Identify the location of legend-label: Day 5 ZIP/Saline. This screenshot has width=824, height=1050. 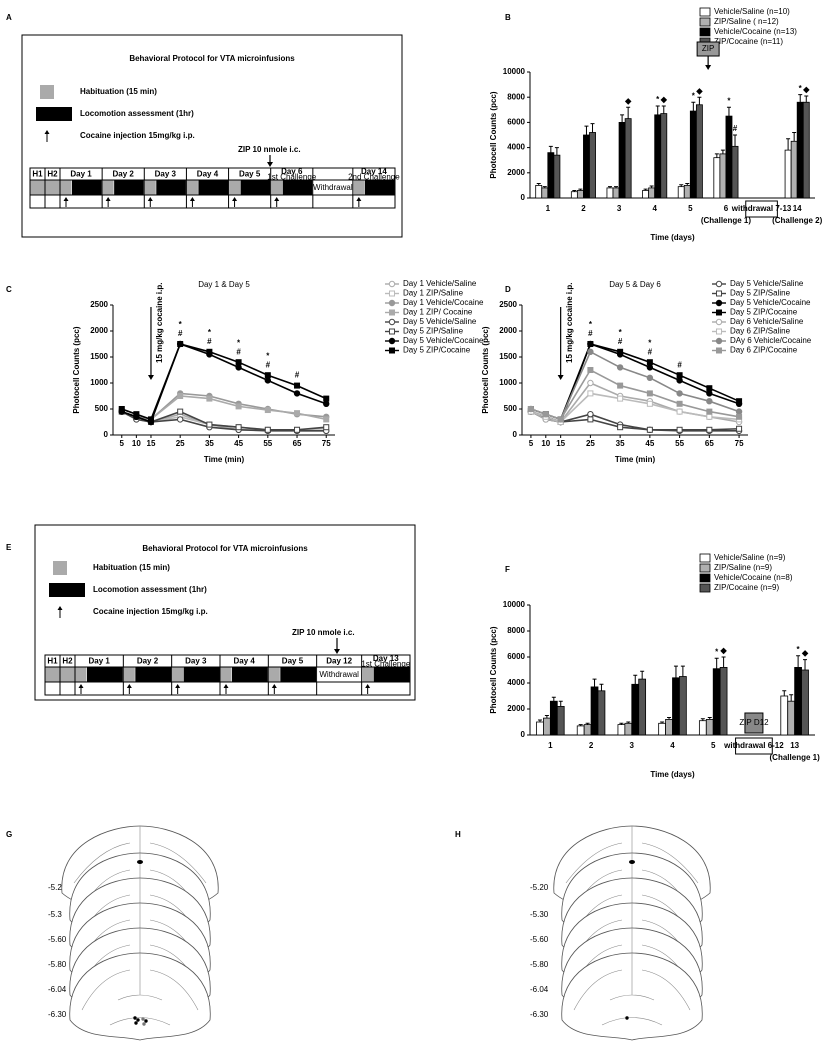
(760, 293).